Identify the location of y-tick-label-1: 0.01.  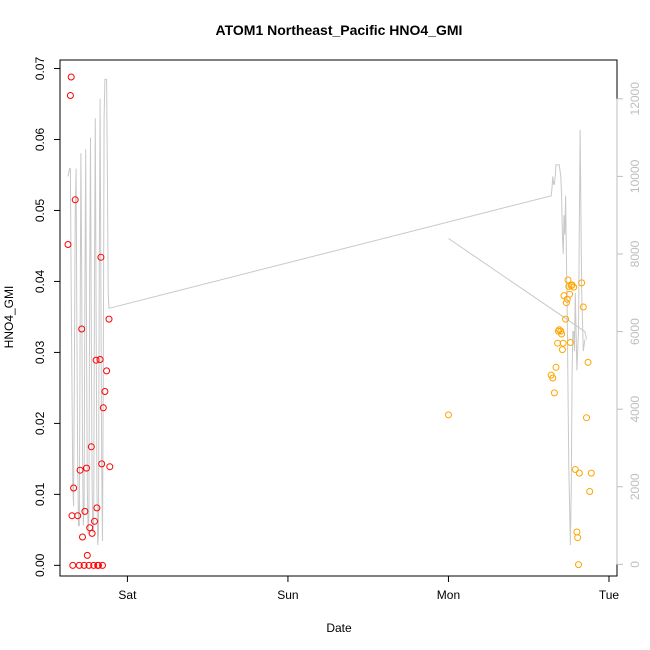
(40, 494).